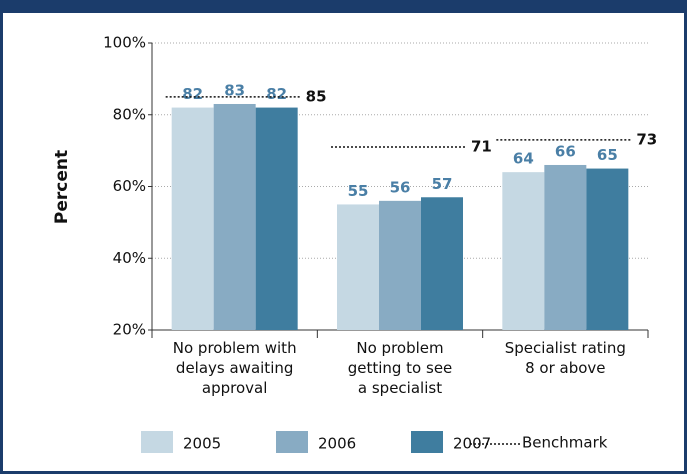 This screenshot has height=474, width=687. I want to click on y-tick-label: 60%, so click(129, 186).